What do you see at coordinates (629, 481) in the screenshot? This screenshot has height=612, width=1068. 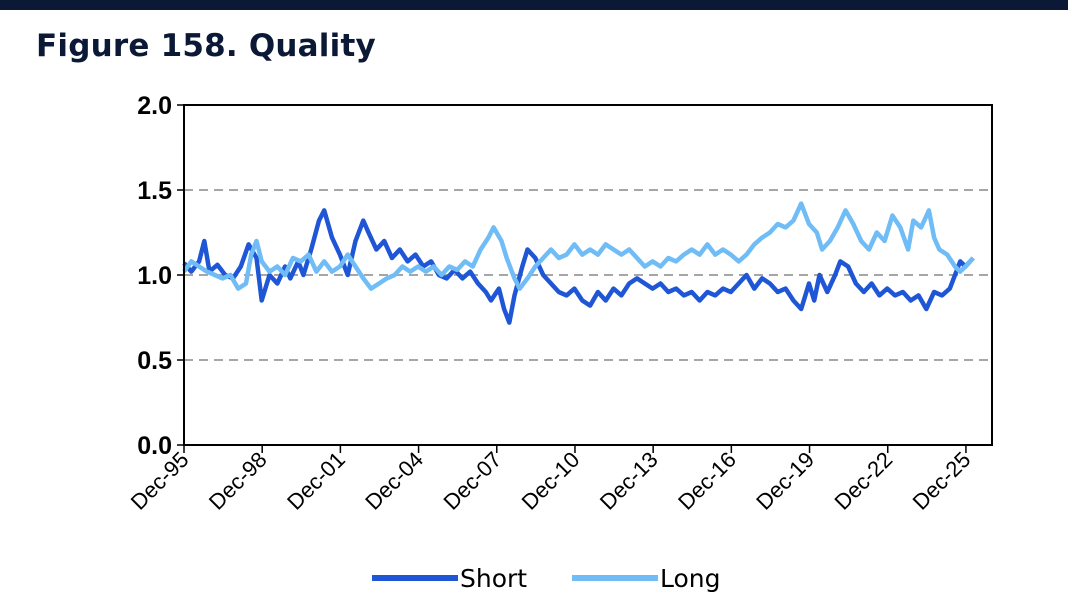 I see `x-tick-label: Dec-13` at bounding box center [629, 481].